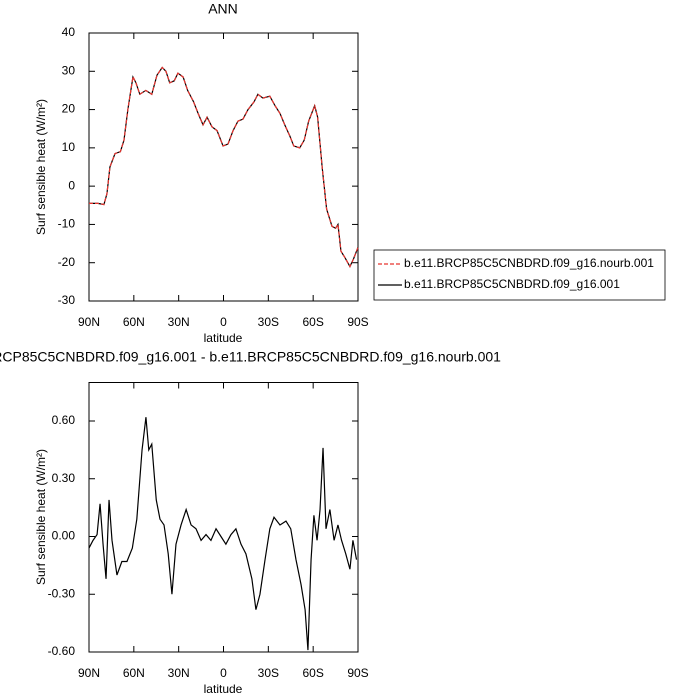 This screenshot has height=700, width=700. I want to click on legend-label: b.e11.BRCP85C5CNBDRD.f09_g16.001, so click(512, 284).